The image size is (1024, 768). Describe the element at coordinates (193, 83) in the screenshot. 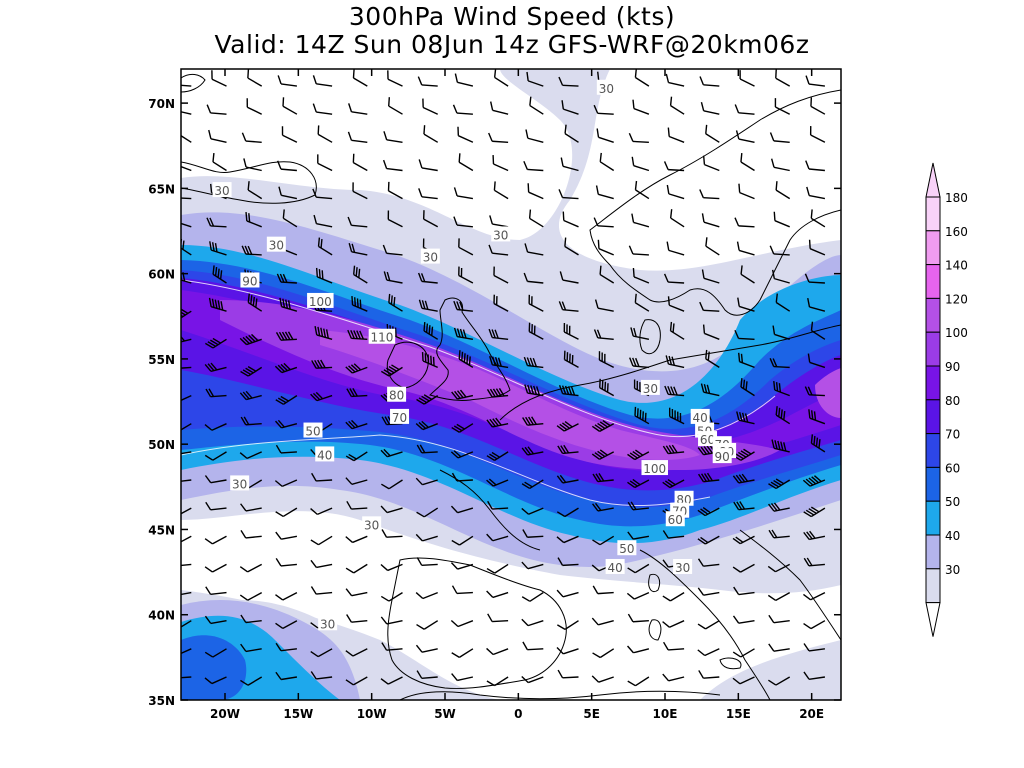

I see `coastline-greenland` at that location.